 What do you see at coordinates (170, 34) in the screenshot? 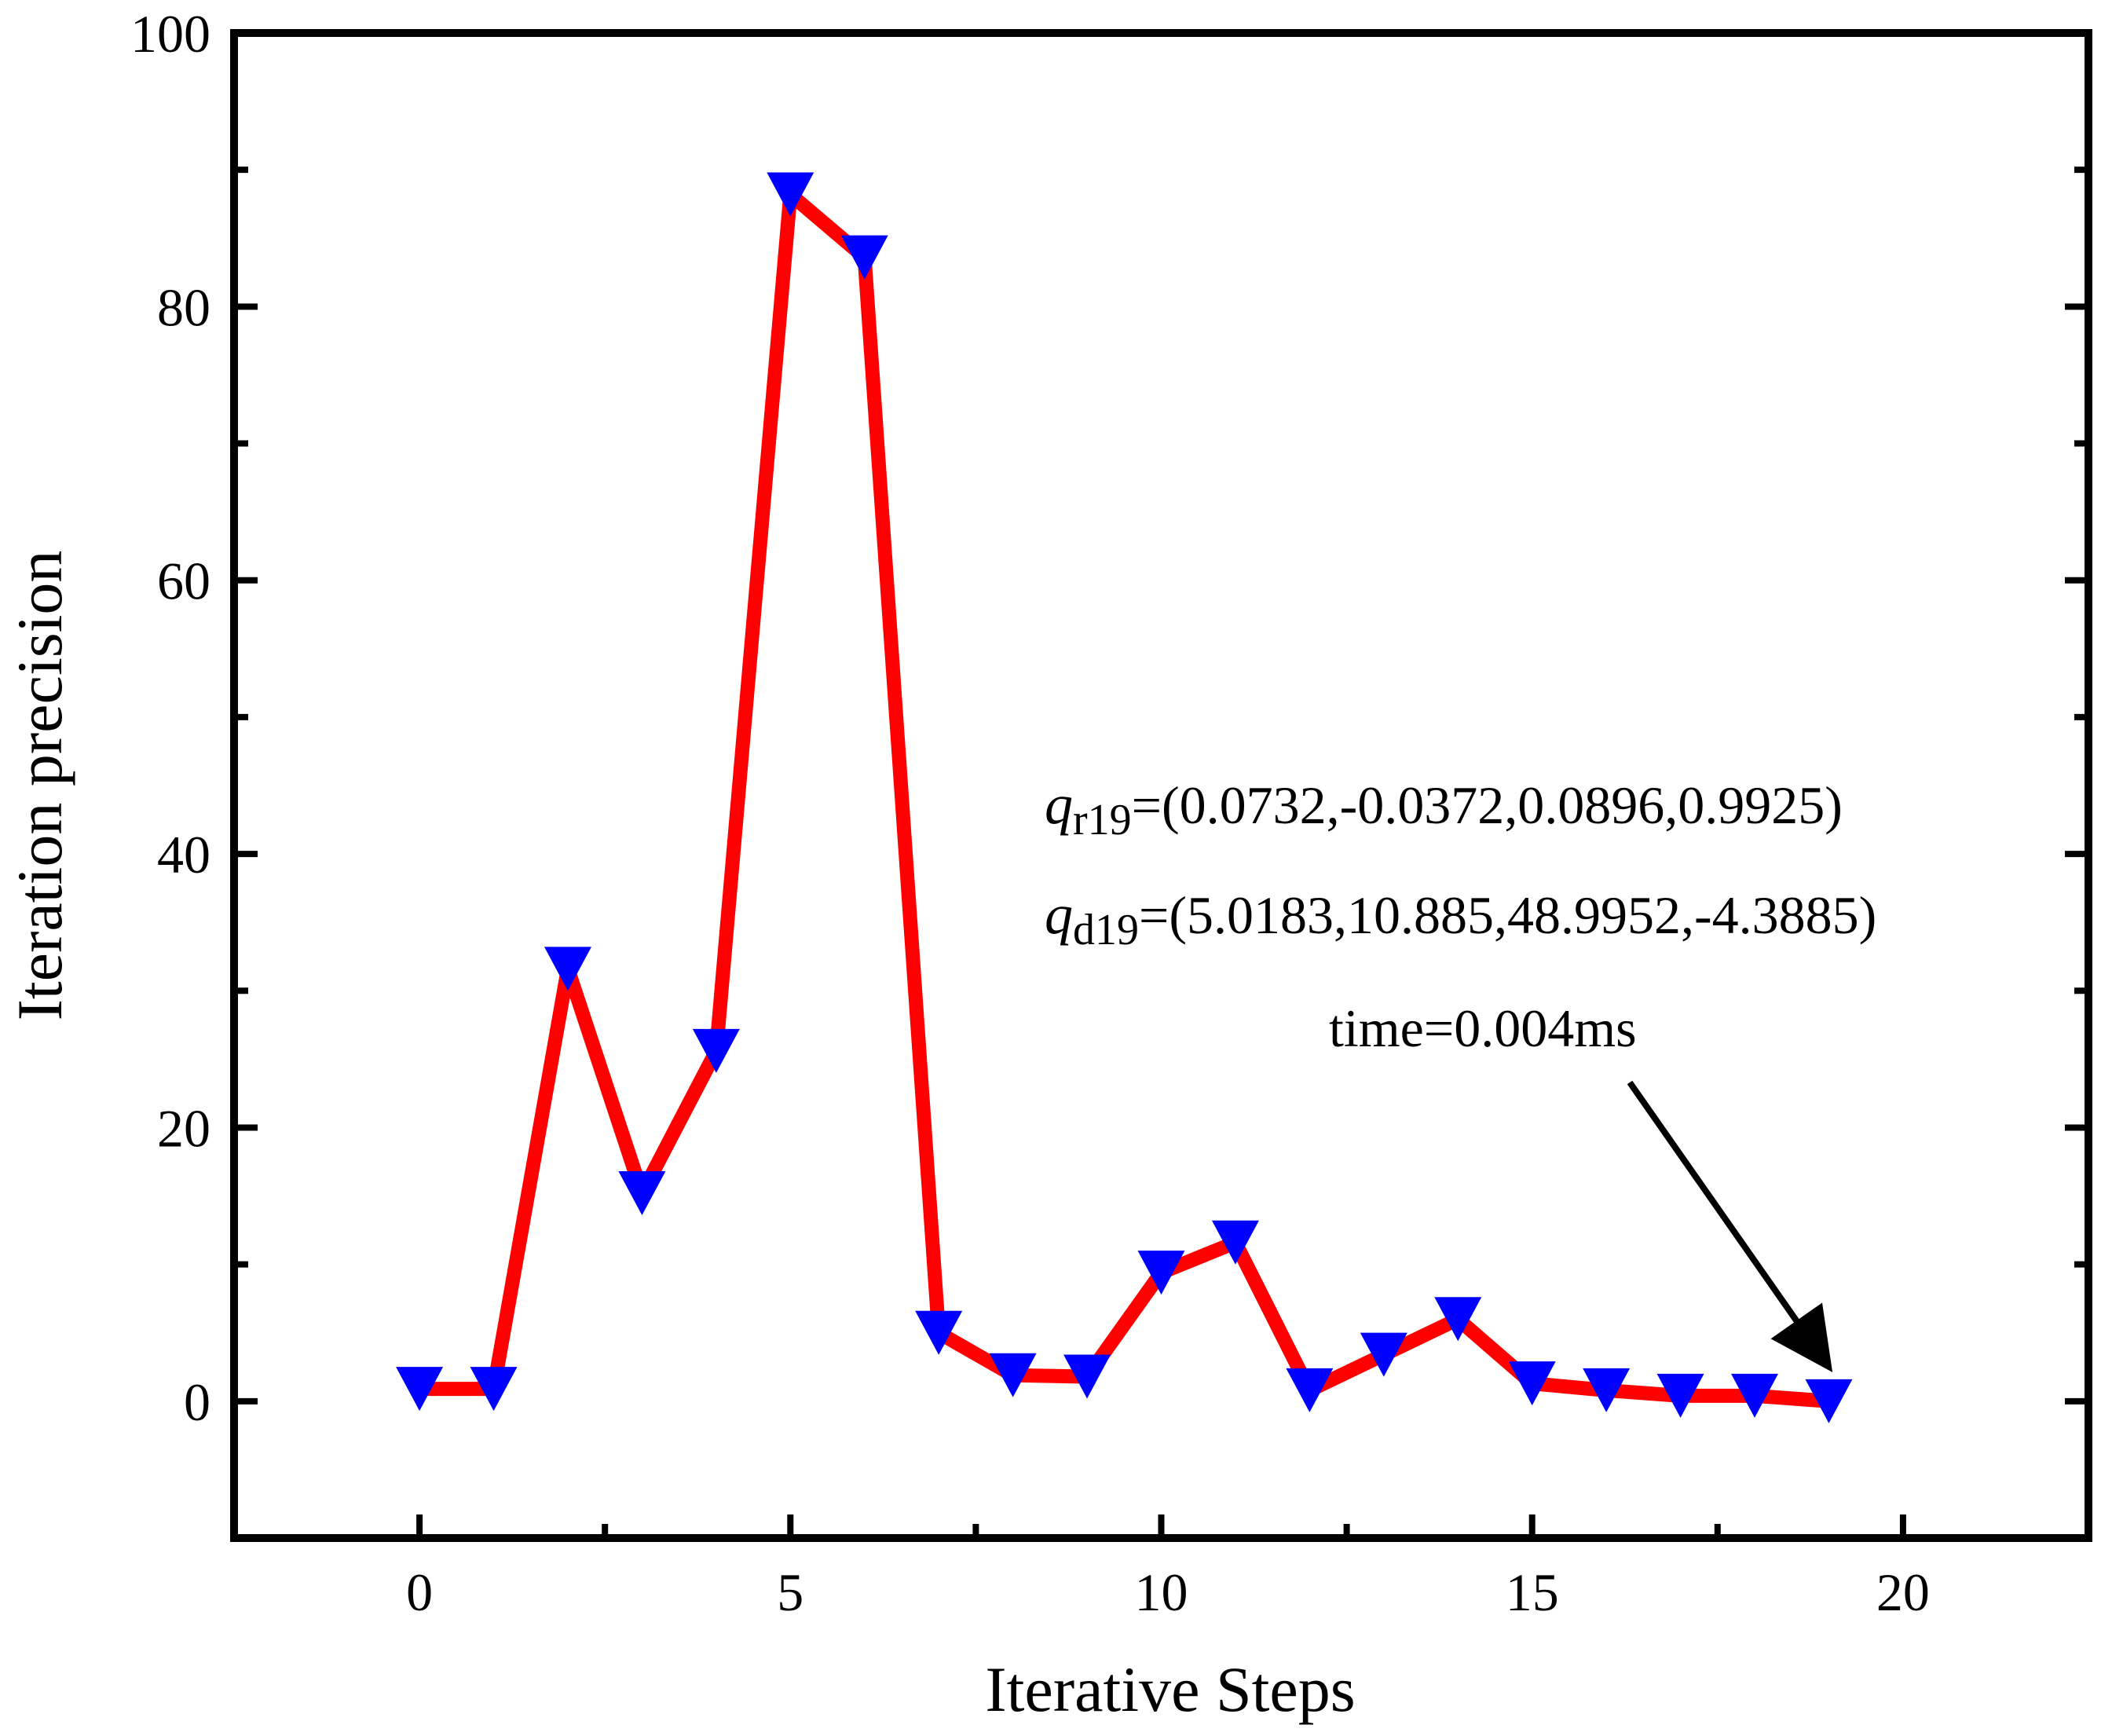
I see `y-tick-label: 100` at bounding box center [170, 34].